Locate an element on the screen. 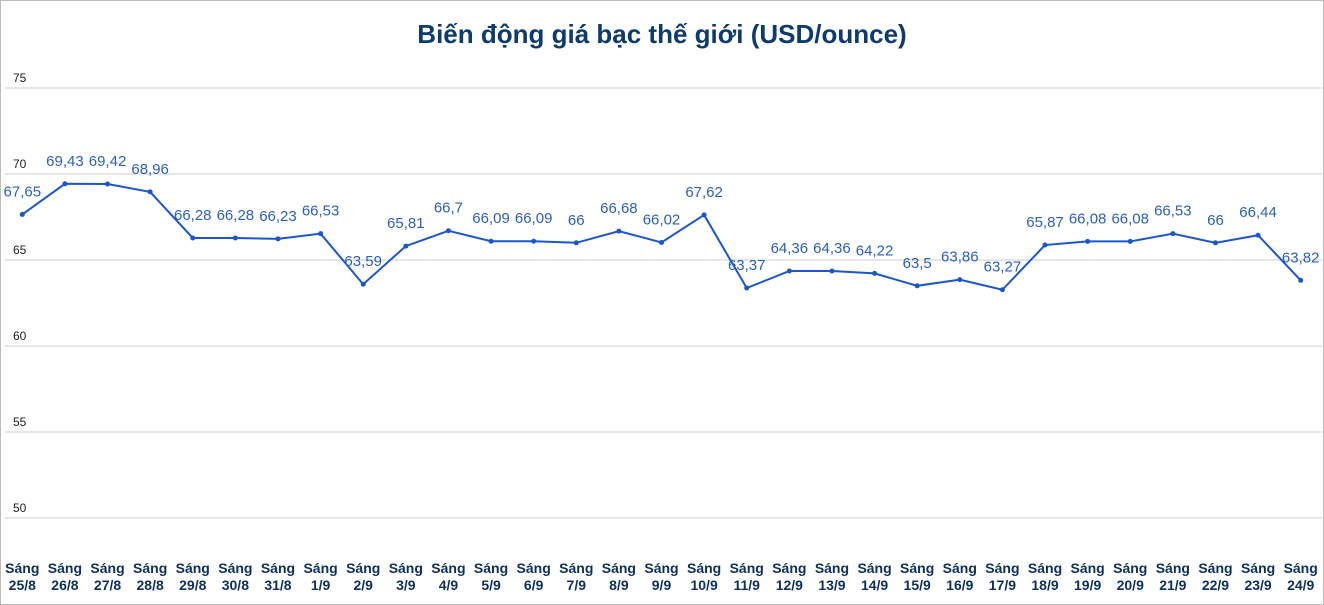 The height and width of the screenshot is (605, 1324). x-tick-label: Sáng 31/8 is located at coordinates (278, 576).